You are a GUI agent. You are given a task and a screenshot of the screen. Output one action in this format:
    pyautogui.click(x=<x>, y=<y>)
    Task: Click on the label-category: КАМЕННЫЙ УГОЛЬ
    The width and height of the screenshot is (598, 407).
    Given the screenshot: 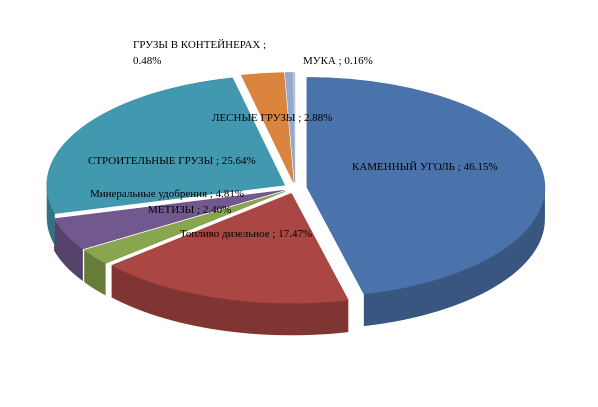 What is the action you would take?
    pyautogui.click(x=403, y=167)
    